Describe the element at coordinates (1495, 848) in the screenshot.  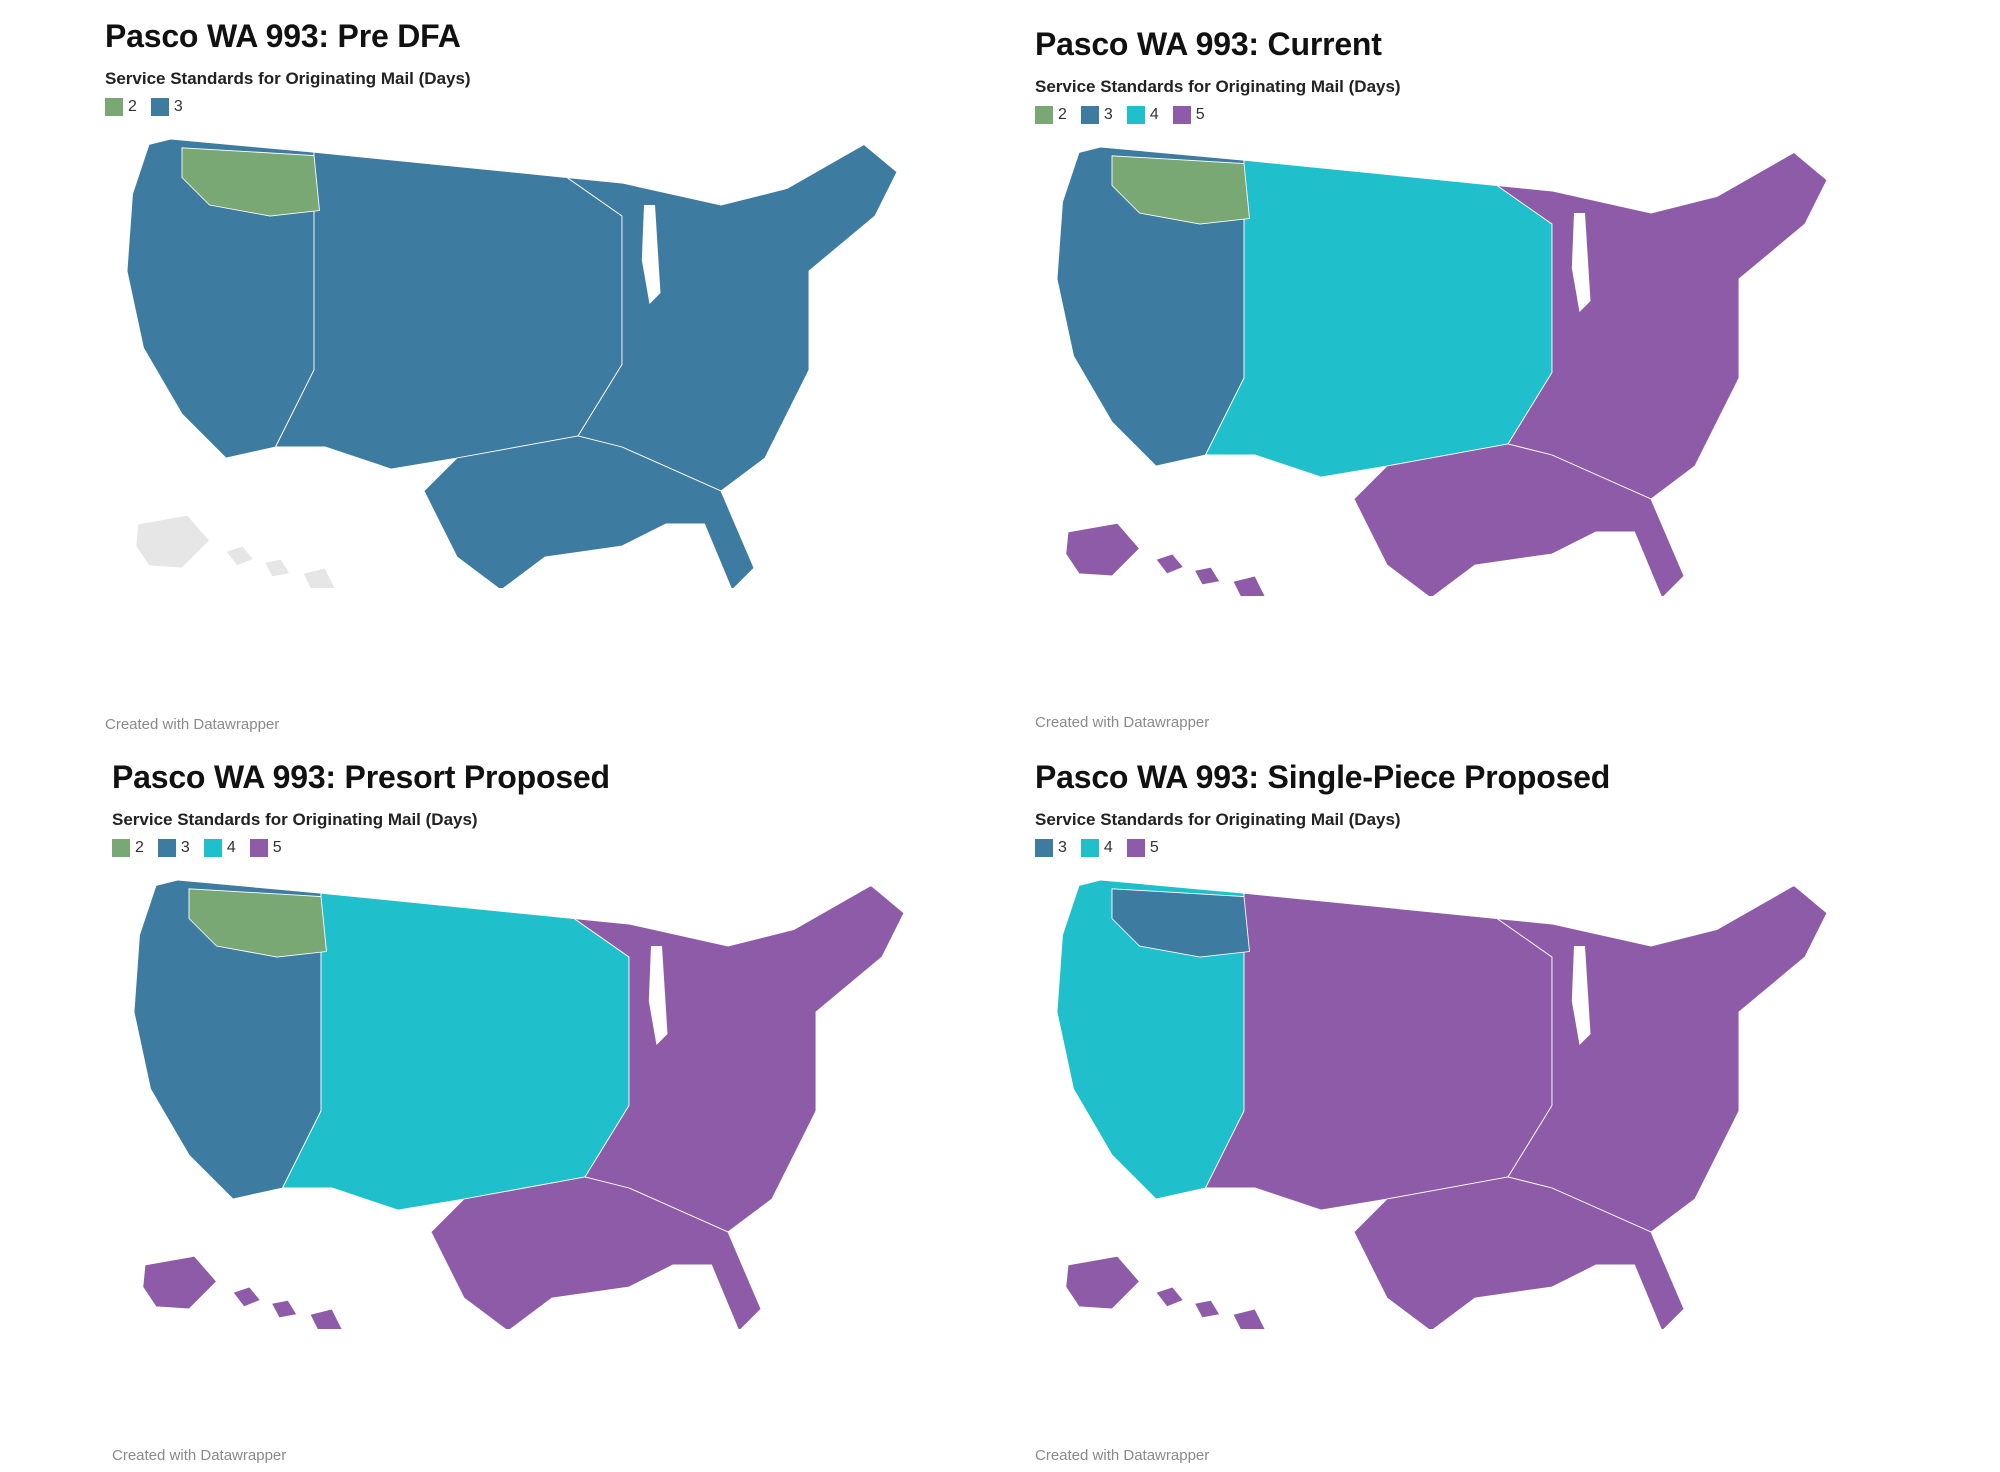
I see `legend: 3 4 5` at that location.